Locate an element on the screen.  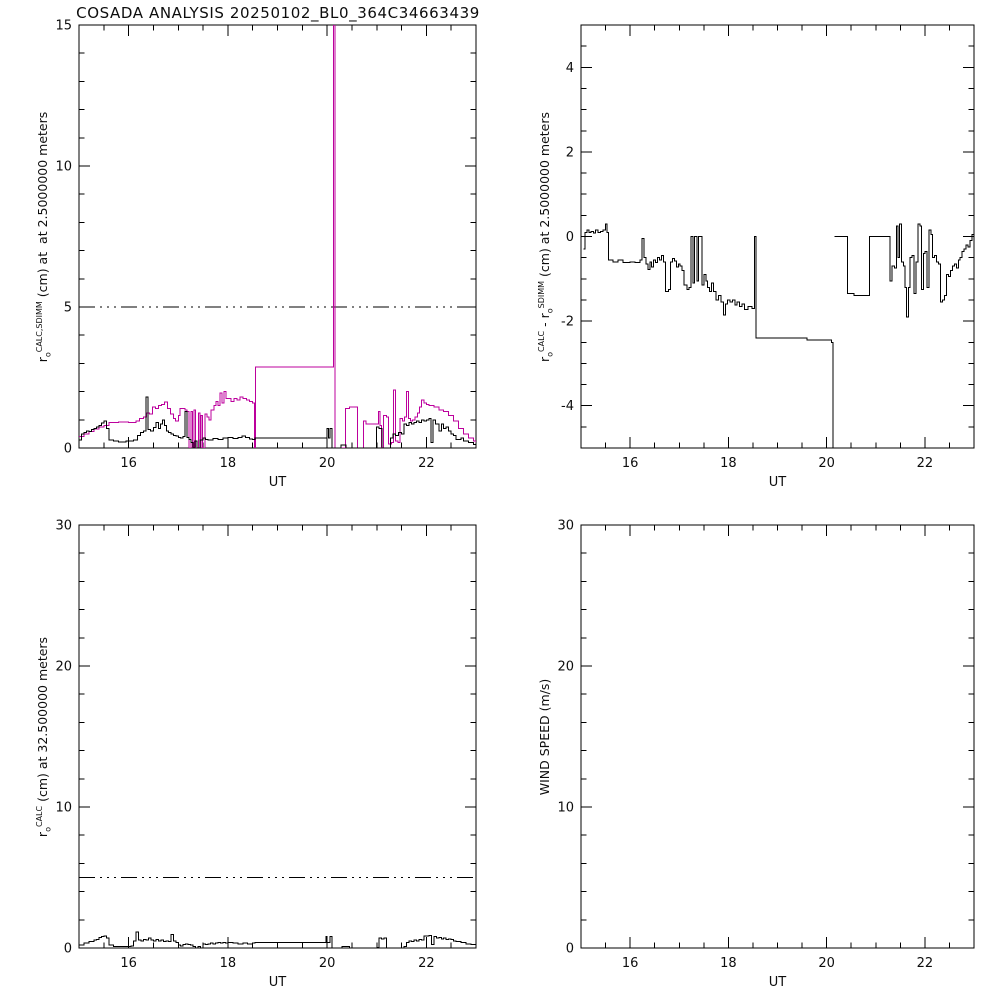
y-tick-label: -4 is located at coordinates (567, 406).